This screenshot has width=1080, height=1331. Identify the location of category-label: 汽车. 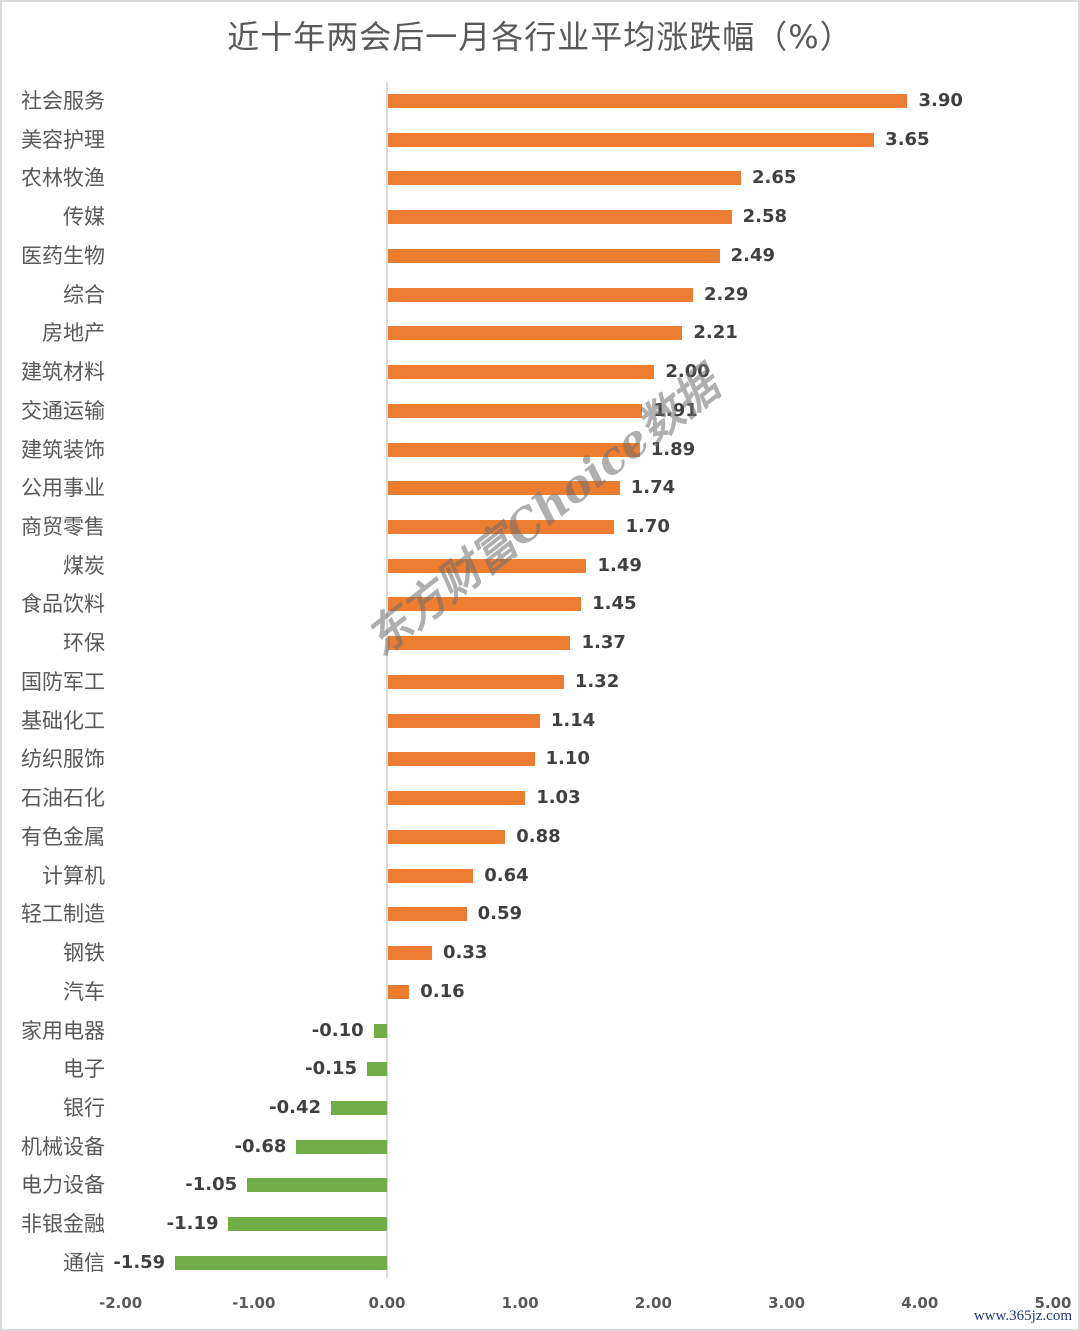
(84, 991).